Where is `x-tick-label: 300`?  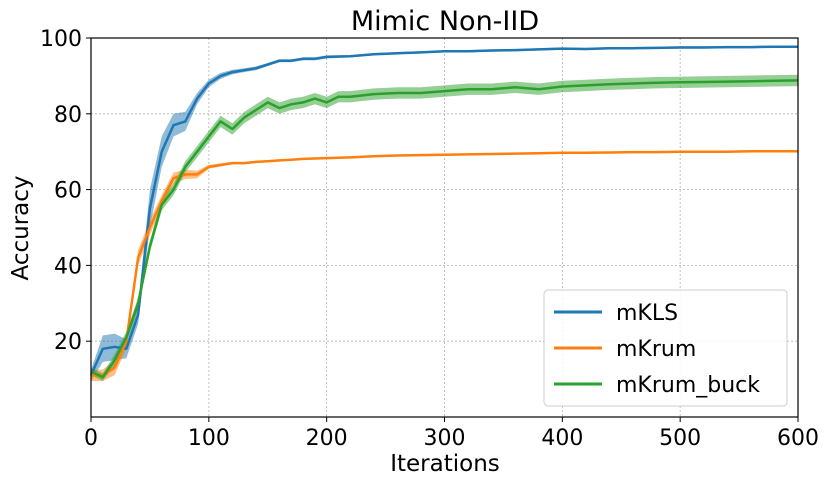
x-tick-label: 300 is located at coordinates (445, 438).